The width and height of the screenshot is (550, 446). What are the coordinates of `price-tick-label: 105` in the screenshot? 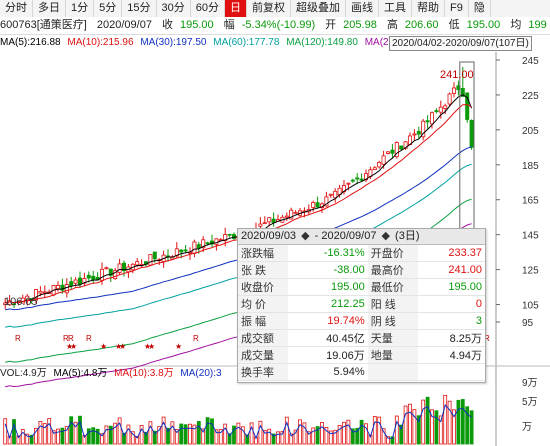 It's located at (530, 306).